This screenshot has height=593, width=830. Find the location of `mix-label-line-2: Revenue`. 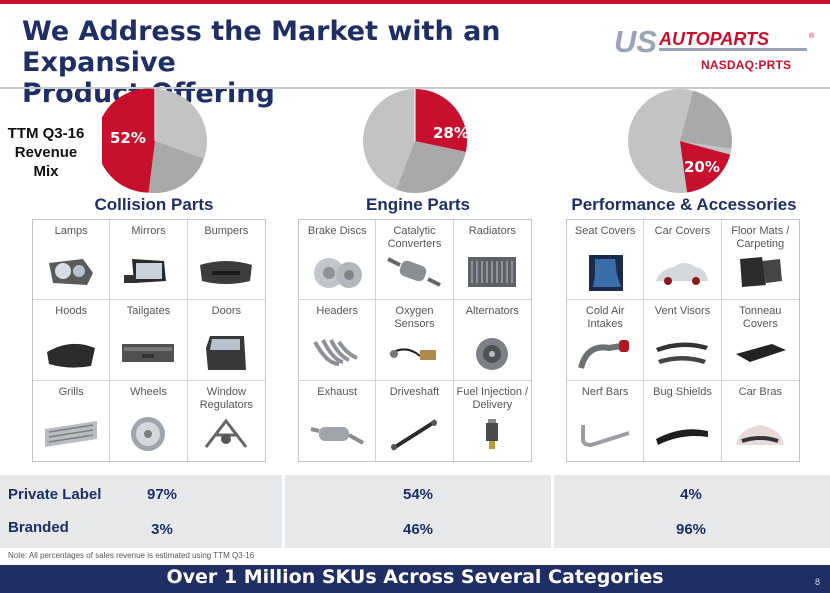

mix-label-line-2: Revenue is located at coordinates (46, 152).